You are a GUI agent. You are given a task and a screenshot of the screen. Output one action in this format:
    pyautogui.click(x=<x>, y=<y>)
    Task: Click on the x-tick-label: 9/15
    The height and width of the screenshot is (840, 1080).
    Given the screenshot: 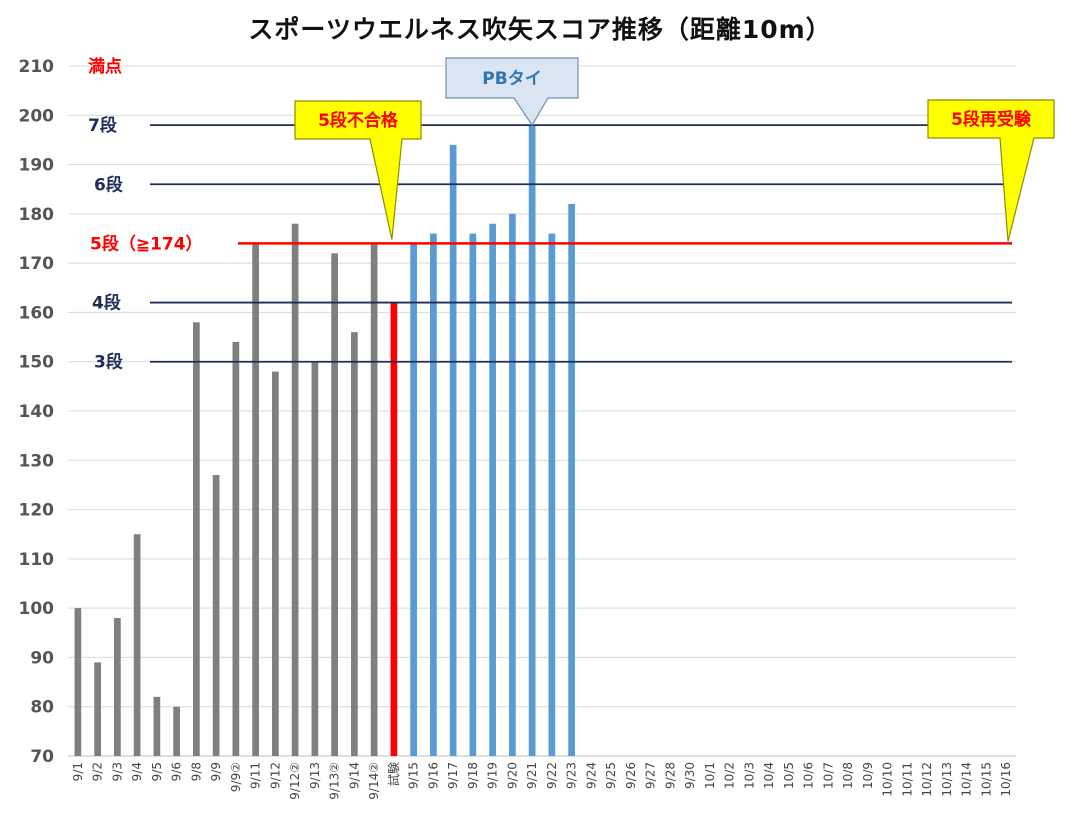 What is the action you would take?
    pyautogui.click(x=414, y=775)
    